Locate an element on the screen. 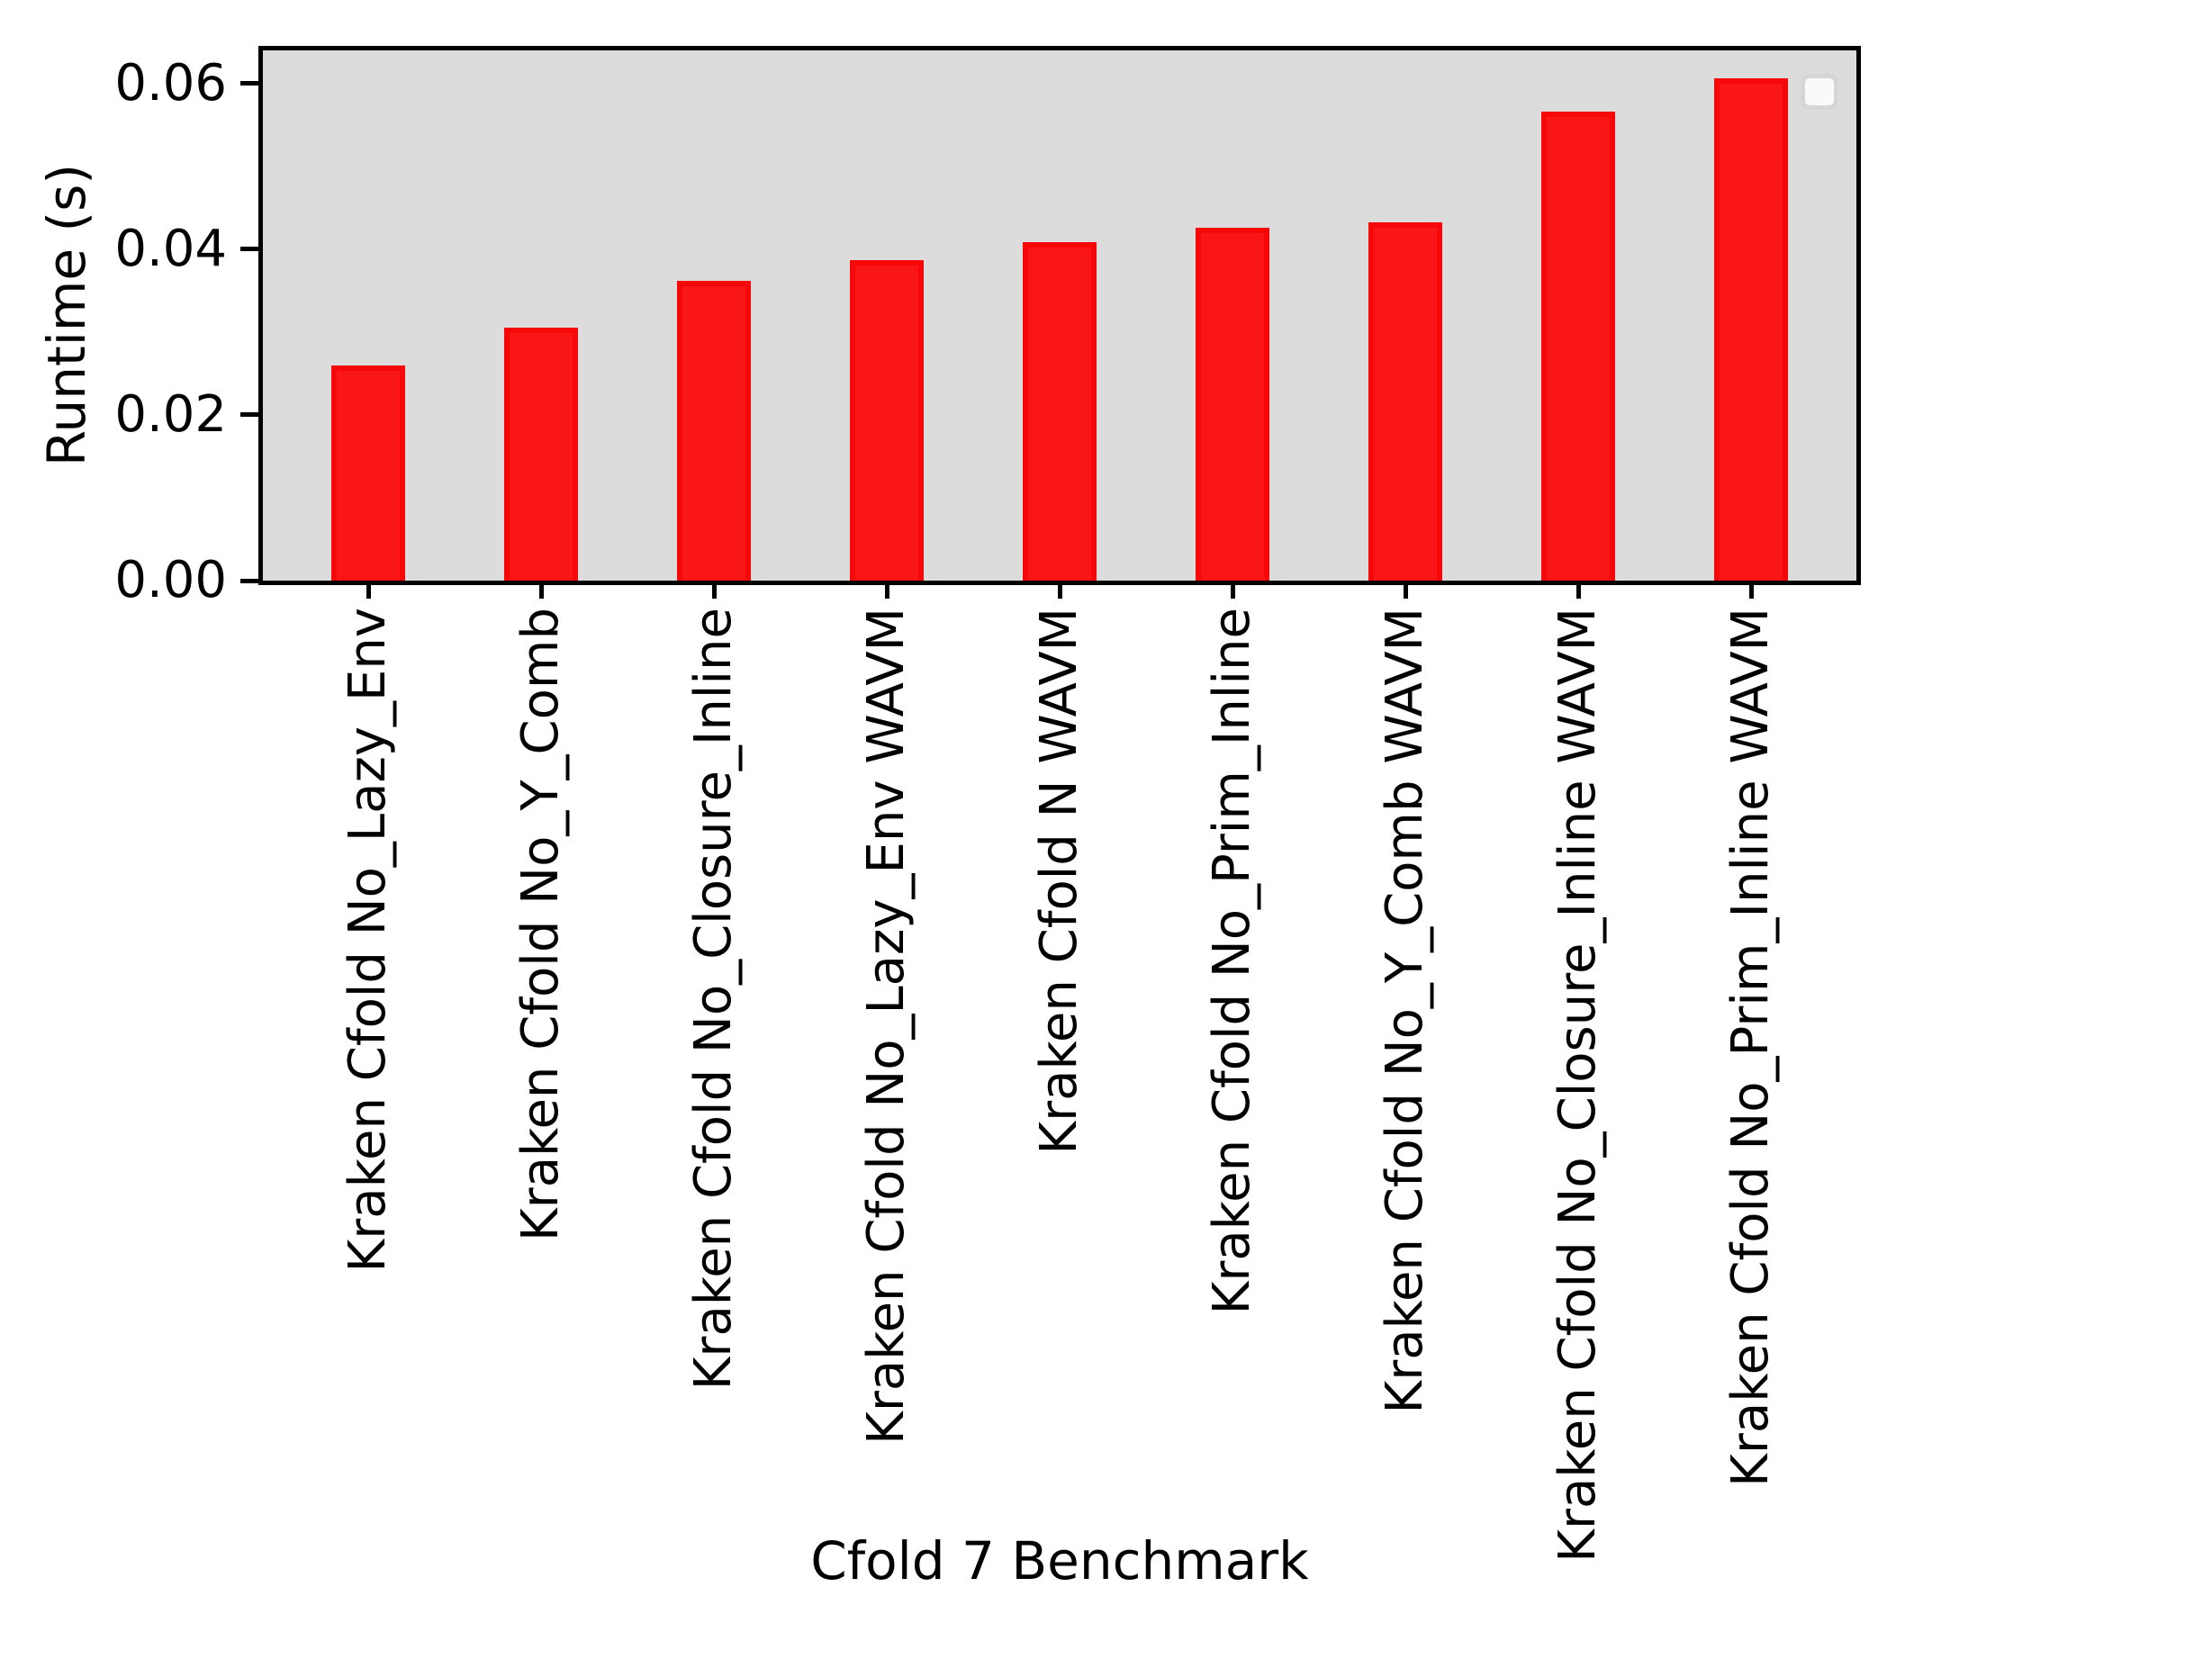 This screenshot has width=2212, height=1659. x-tick-label: Kraken Cfold No_Y_Comb WAVM is located at coordinates (1404, 1011).